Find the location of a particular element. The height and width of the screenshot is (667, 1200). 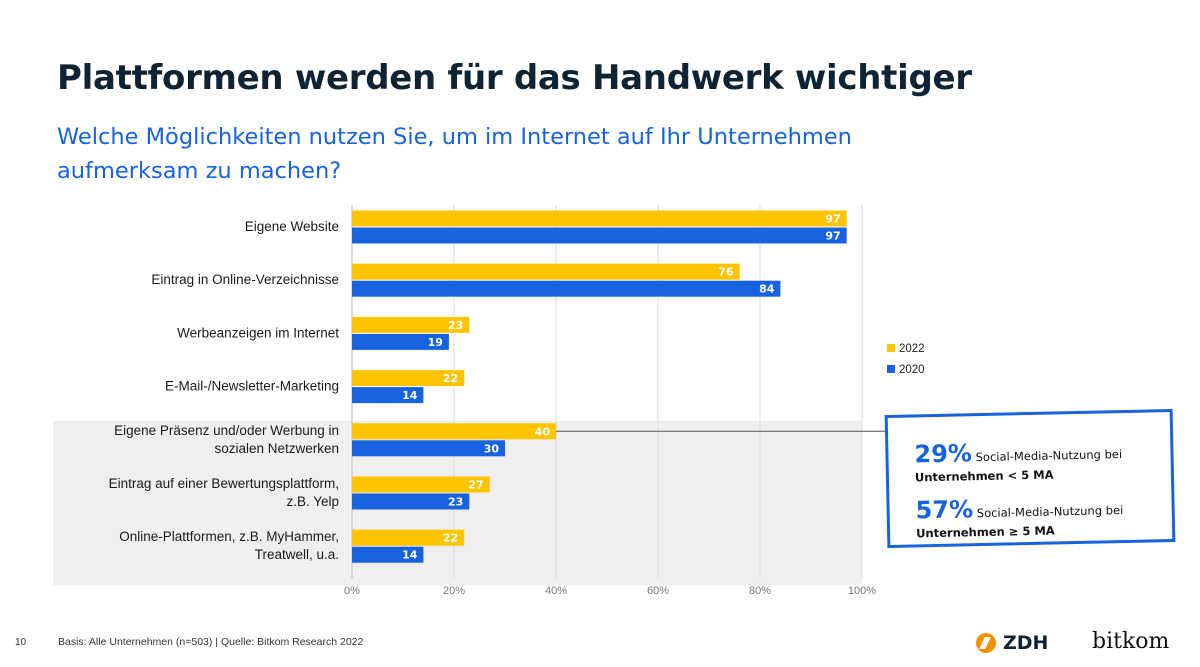

category-label: Online-Plattformen, z.B. MyHammer, is located at coordinates (229, 536).